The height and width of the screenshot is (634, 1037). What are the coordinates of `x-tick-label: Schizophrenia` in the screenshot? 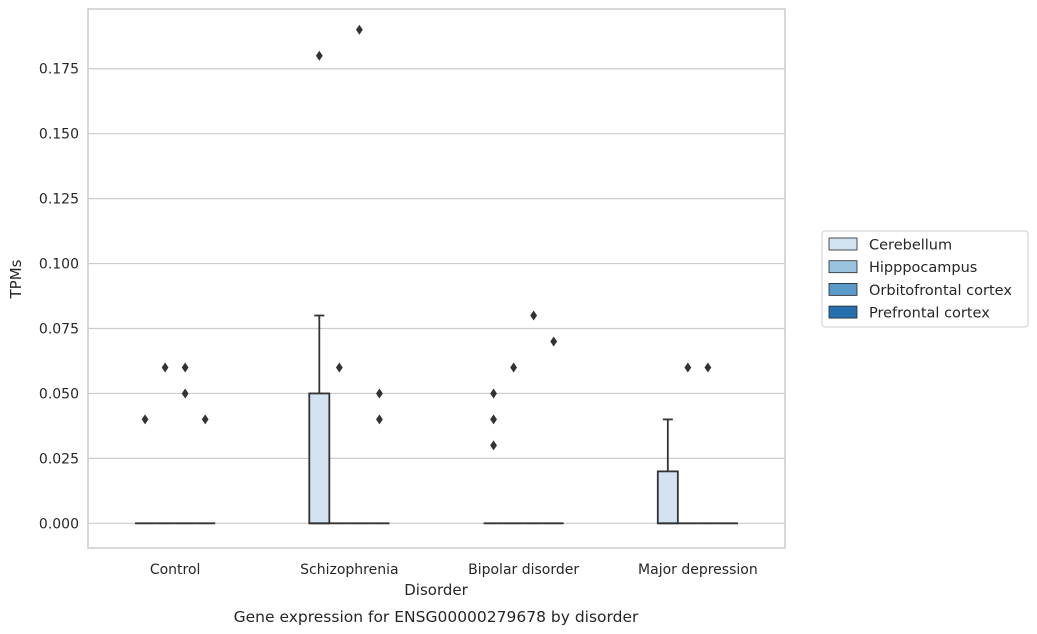 It's located at (349, 570).